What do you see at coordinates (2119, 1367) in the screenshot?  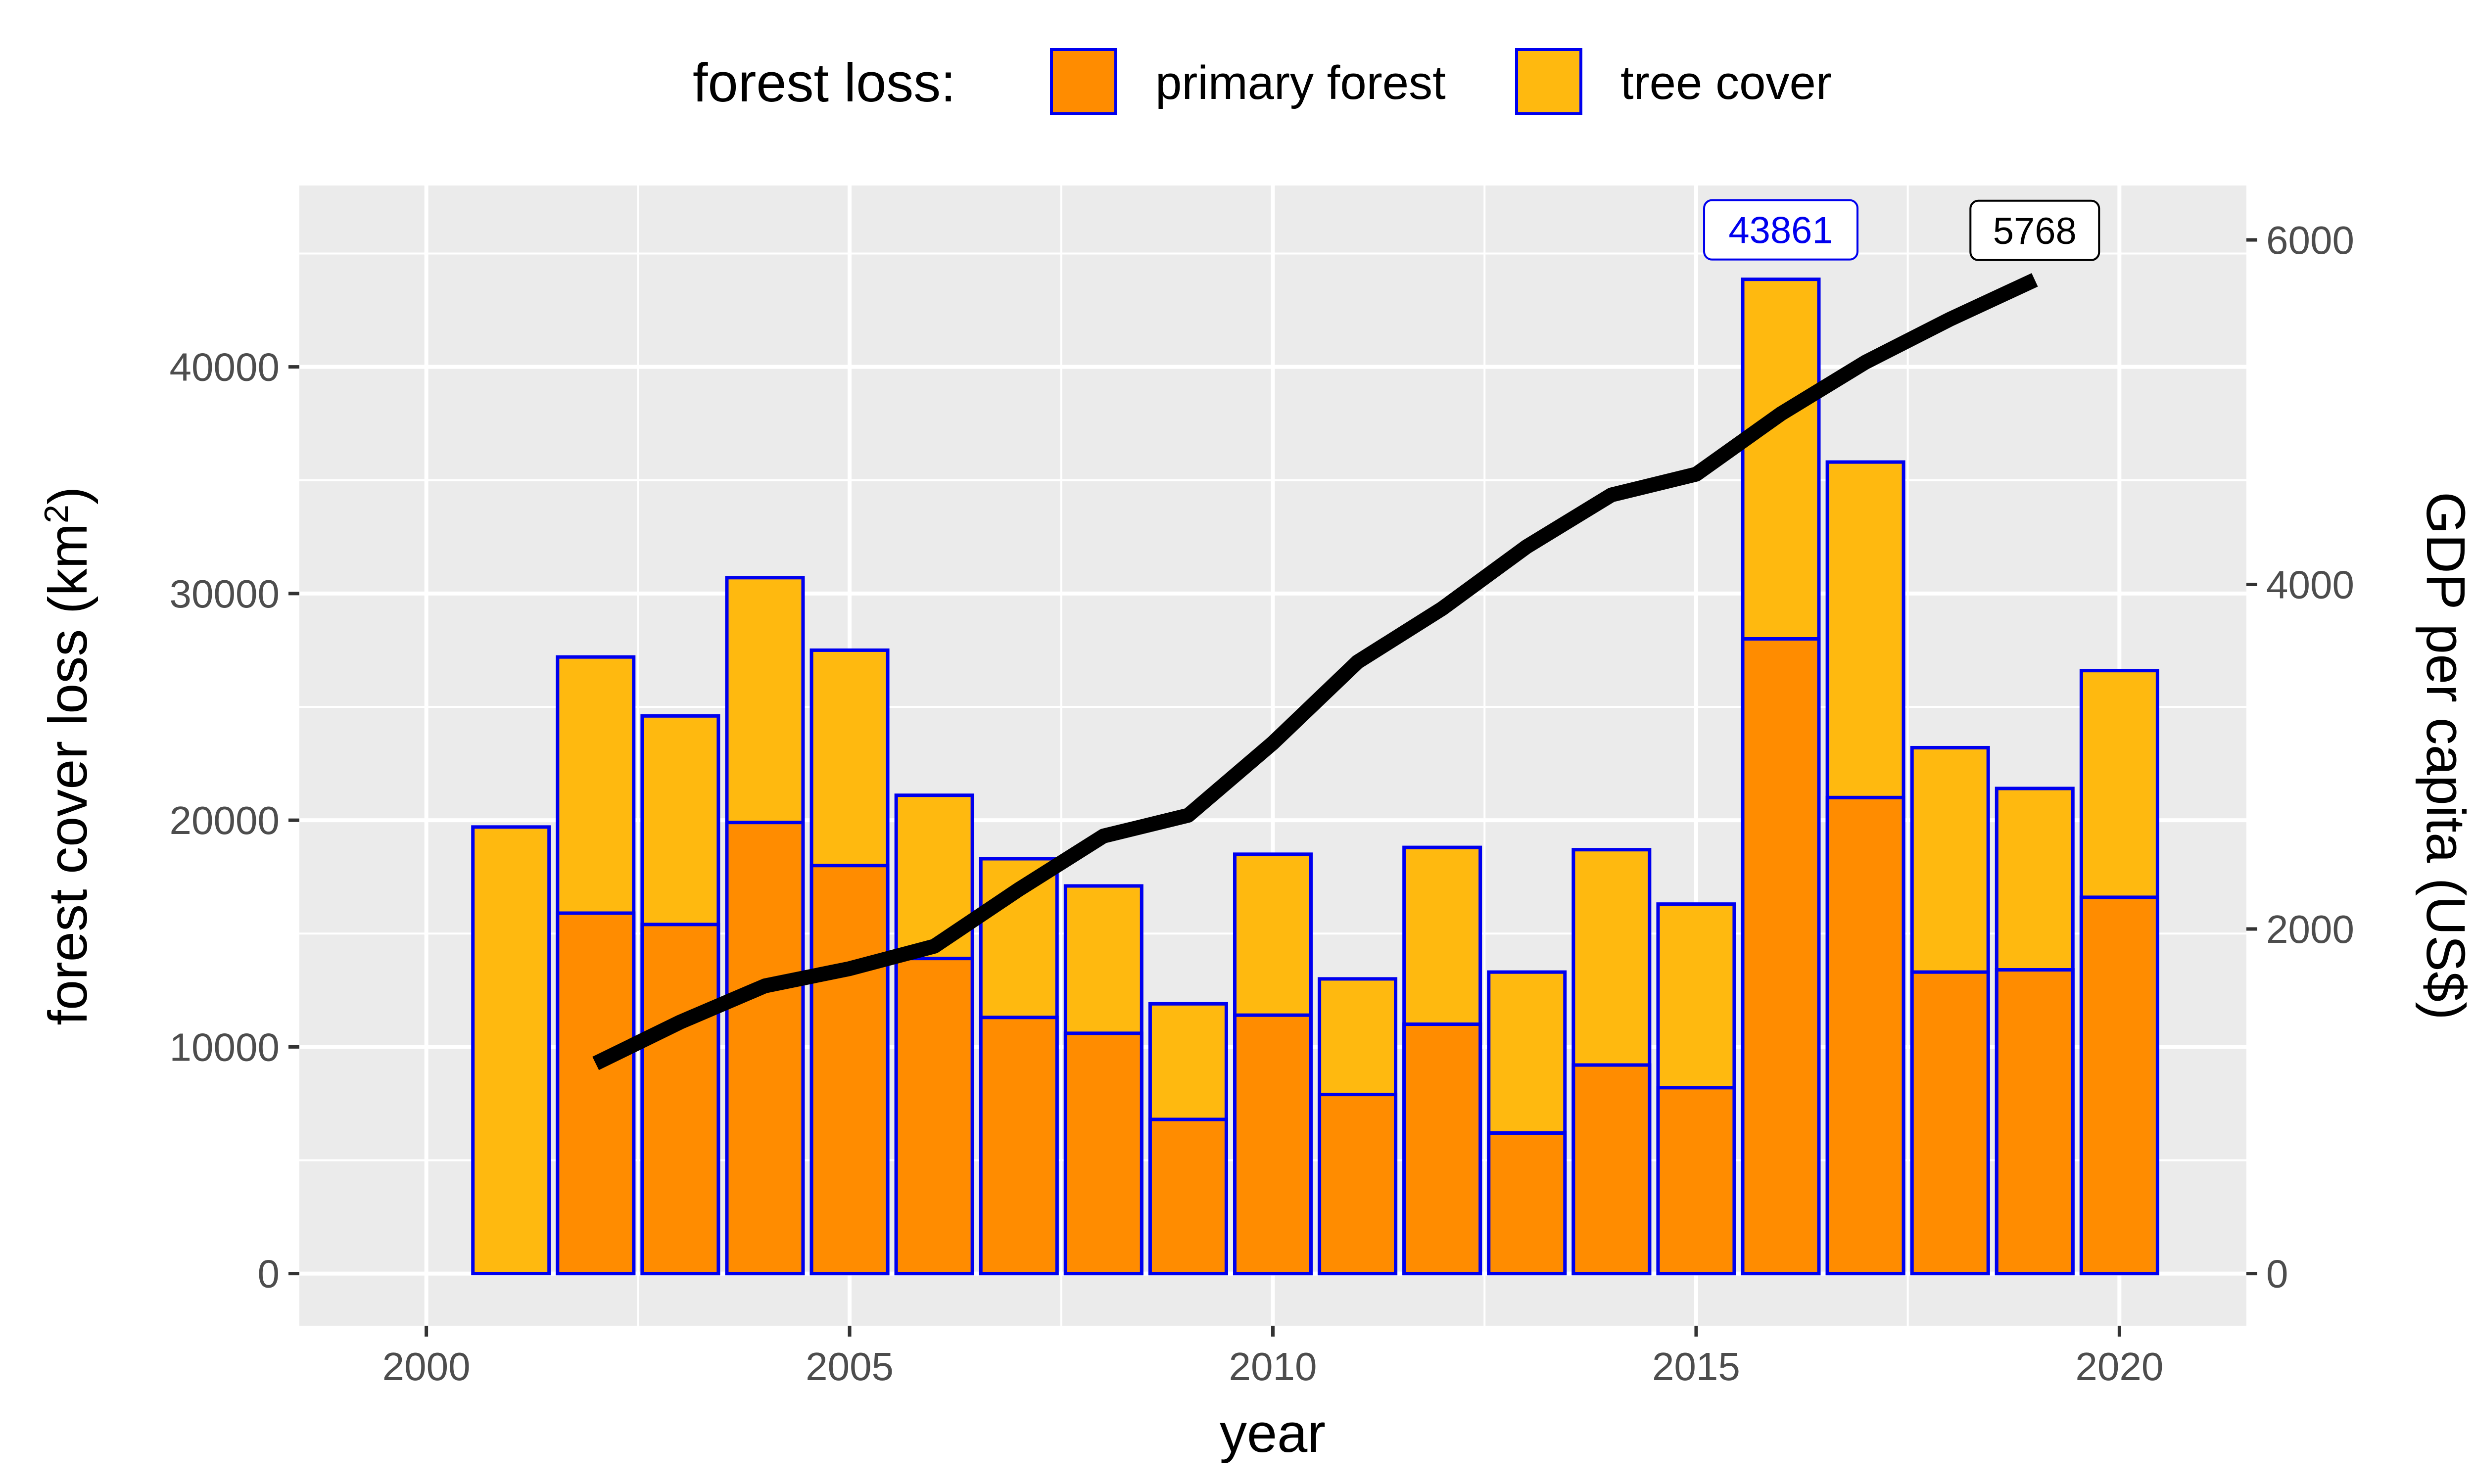 I see `x-axis-tick-label: 2020` at bounding box center [2119, 1367].